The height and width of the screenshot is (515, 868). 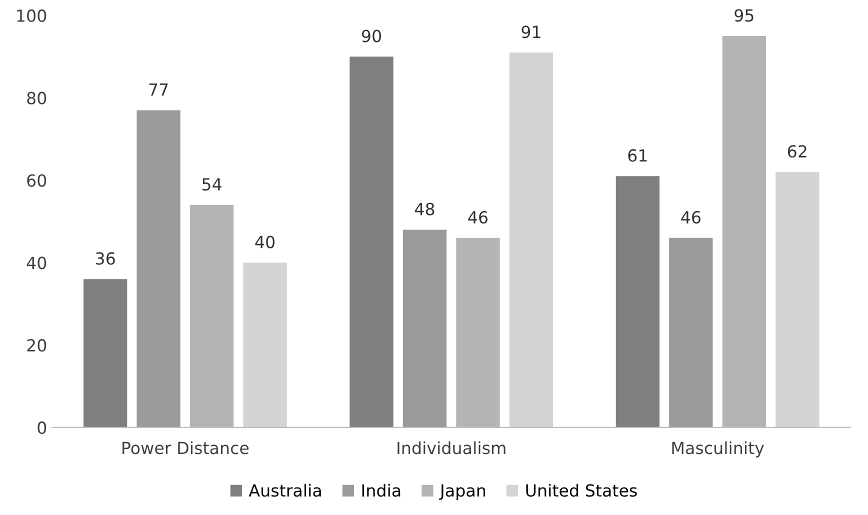 I want to click on x-tick-label: Masculinity, so click(x=718, y=449).